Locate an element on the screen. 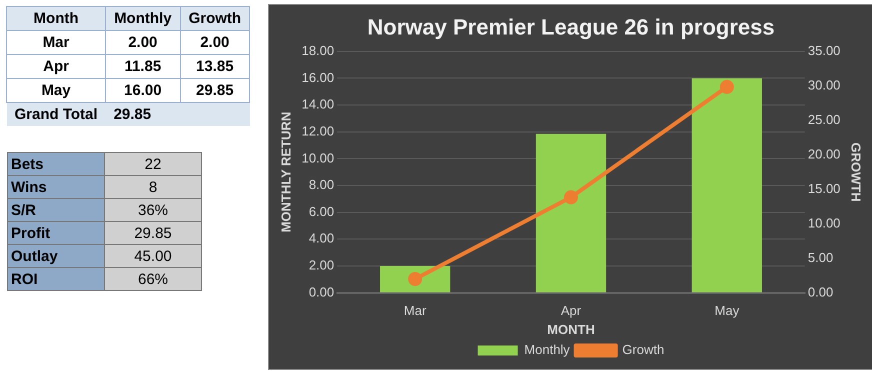 The image size is (872, 371). y-tick-label: 2.00 is located at coordinates (321, 265).